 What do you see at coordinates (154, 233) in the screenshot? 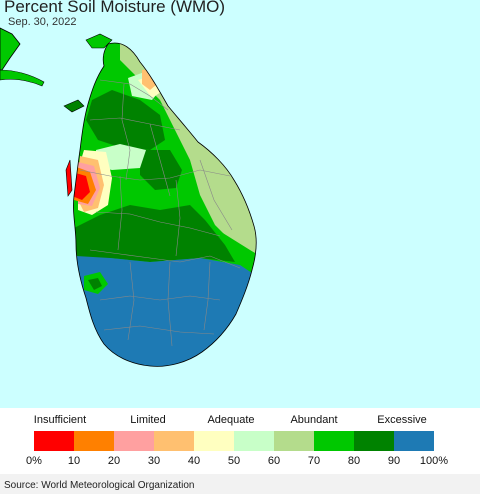
I see `zone-80-90-central` at bounding box center [154, 233].